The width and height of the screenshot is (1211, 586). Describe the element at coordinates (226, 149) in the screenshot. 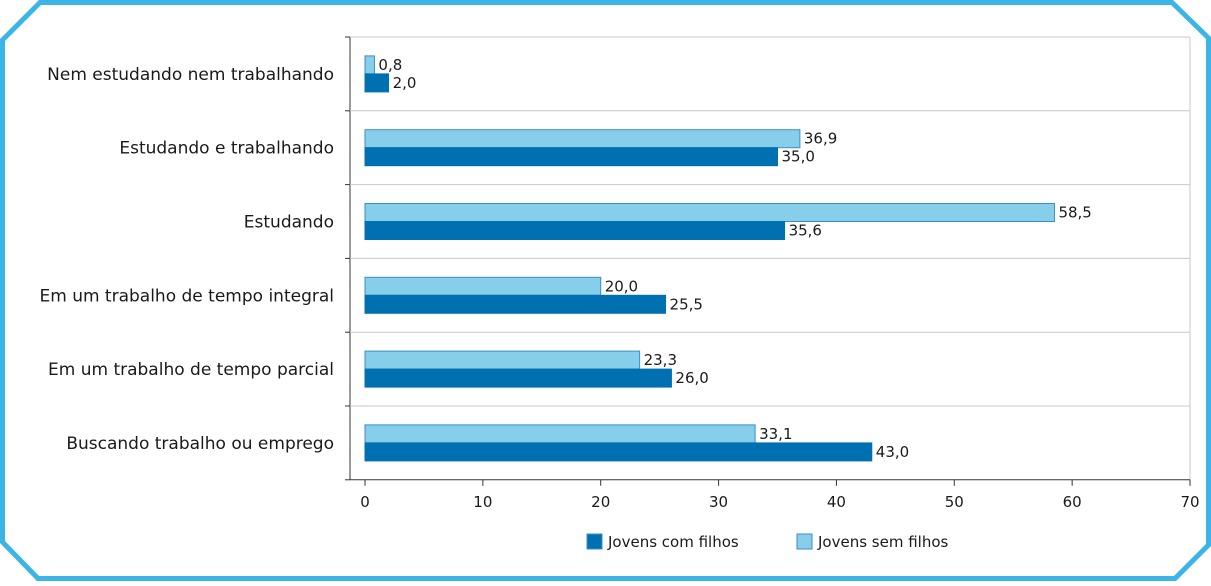

I see `category-label: Estudando e trabalhando` at that location.